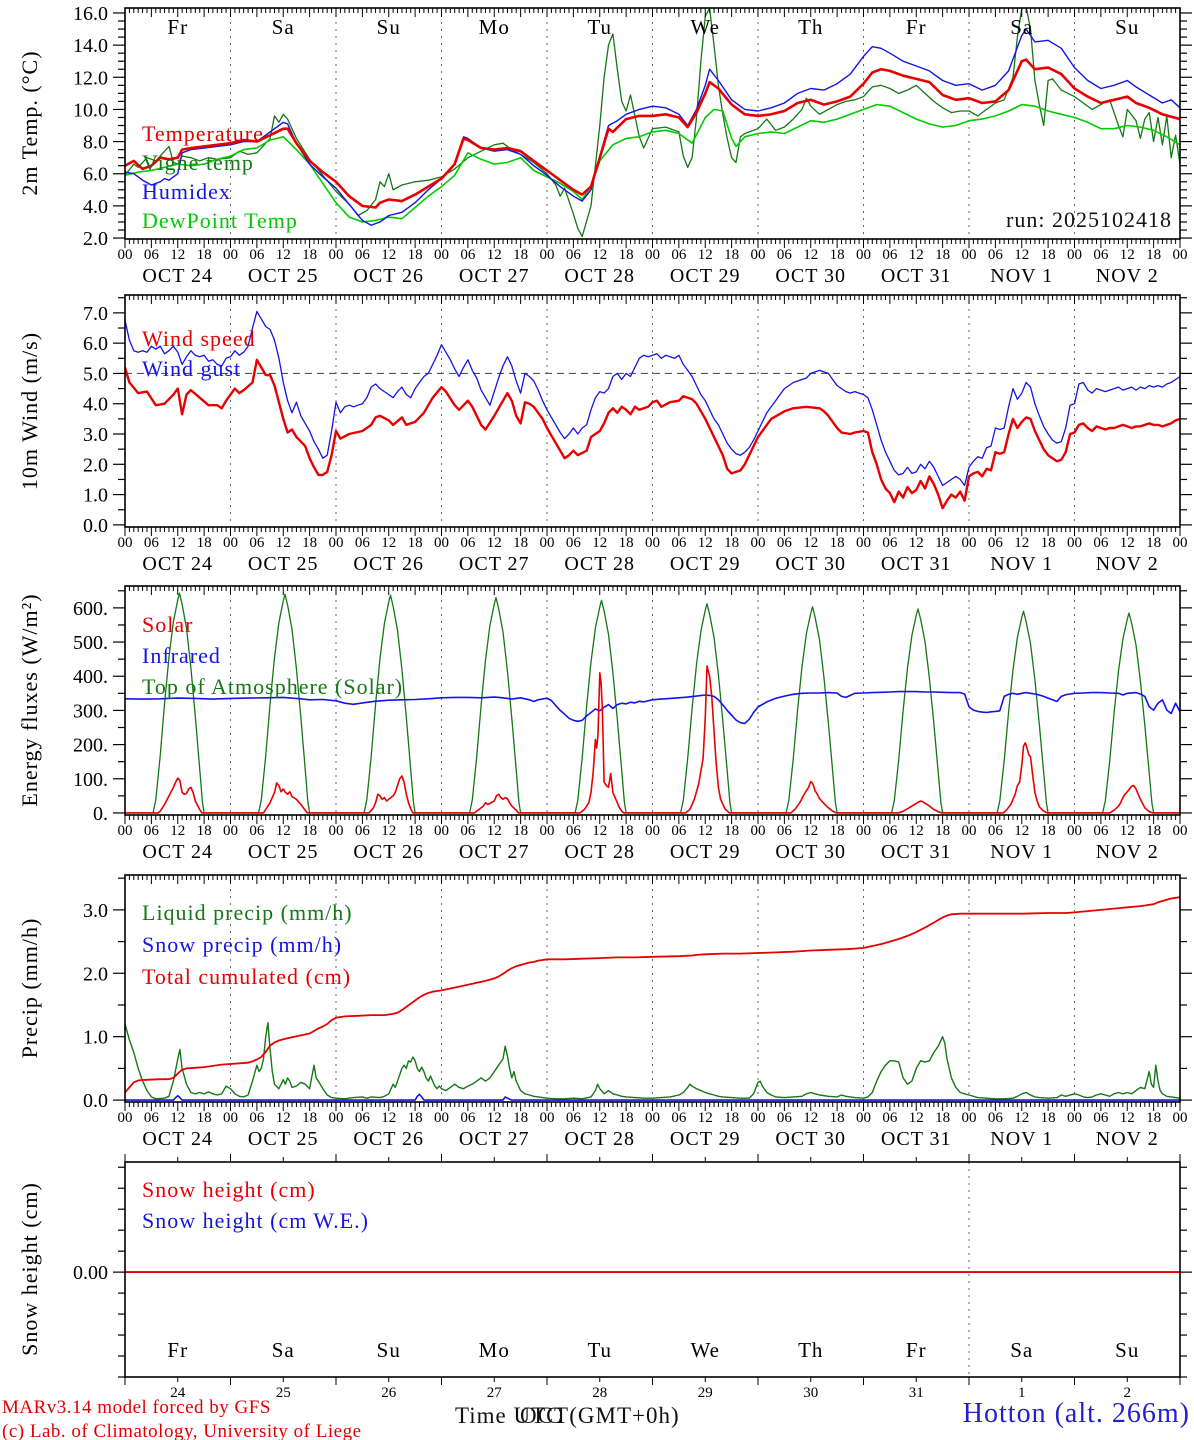 This screenshot has width=1194, height=1440. I want to click on date-label: OCT 27, so click(494, 1139).